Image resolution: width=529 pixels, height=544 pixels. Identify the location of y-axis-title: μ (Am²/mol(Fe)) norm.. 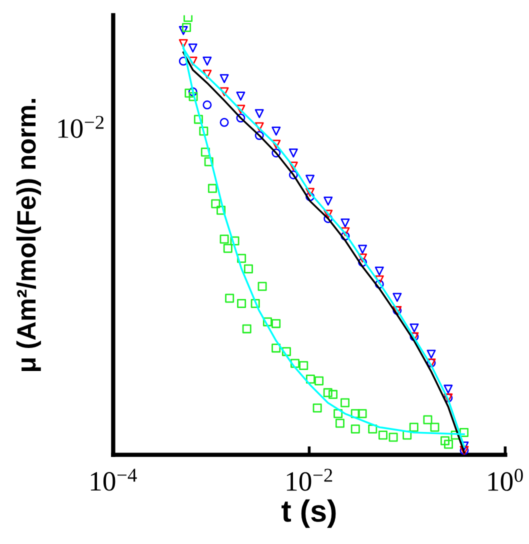
(28, 235).